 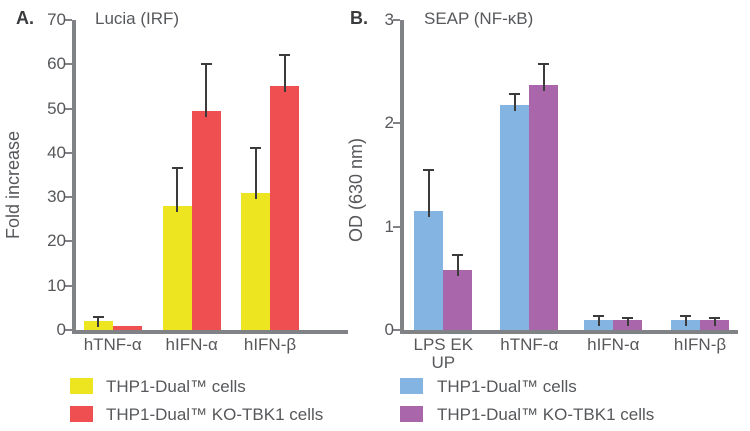 What do you see at coordinates (56, 108) in the screenshot?
I see `y-tick-label: 50` at bounding box center [56, 108].